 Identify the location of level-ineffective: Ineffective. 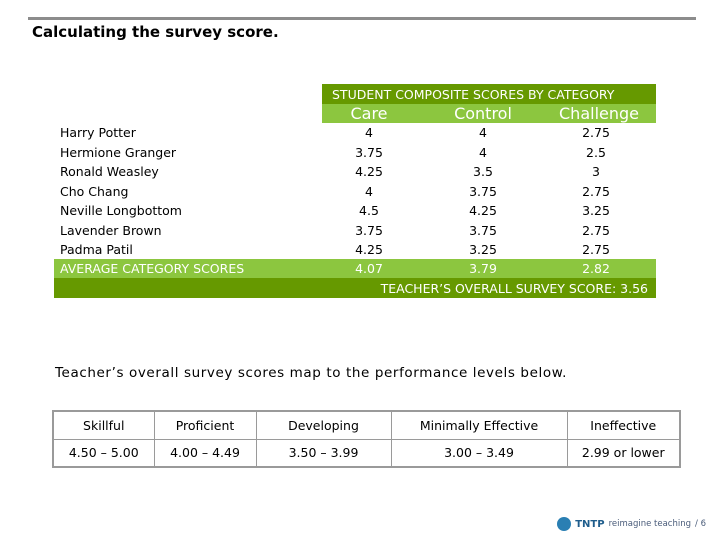
(623, 425).